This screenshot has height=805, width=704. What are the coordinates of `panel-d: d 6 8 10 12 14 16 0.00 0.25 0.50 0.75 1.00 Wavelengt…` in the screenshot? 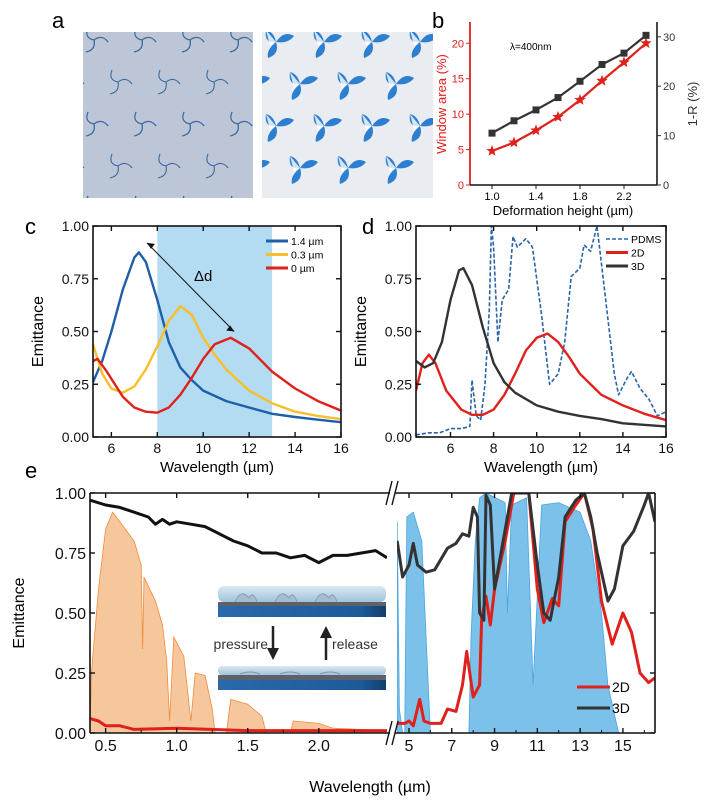 It's located at (513, 345).